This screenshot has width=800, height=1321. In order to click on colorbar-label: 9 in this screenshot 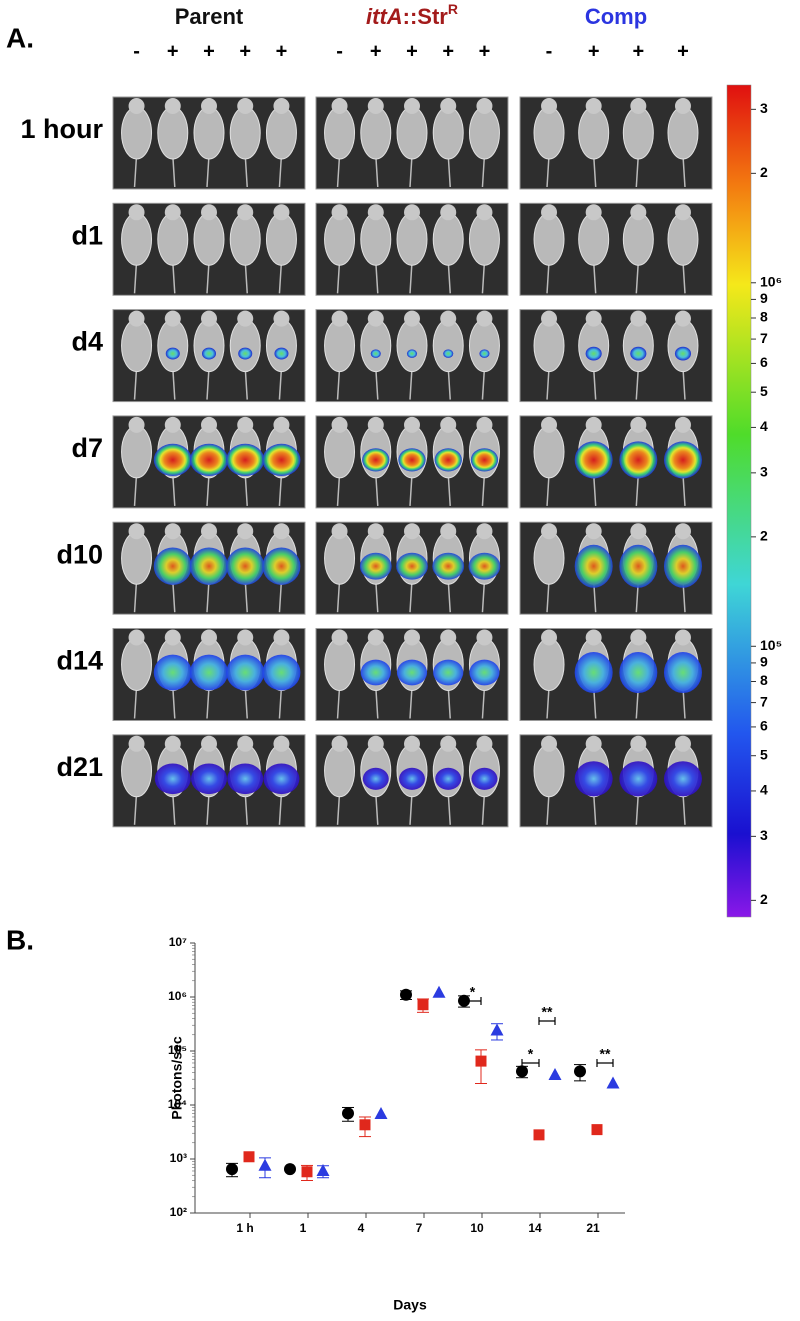, I will do `click(764, 662)`.